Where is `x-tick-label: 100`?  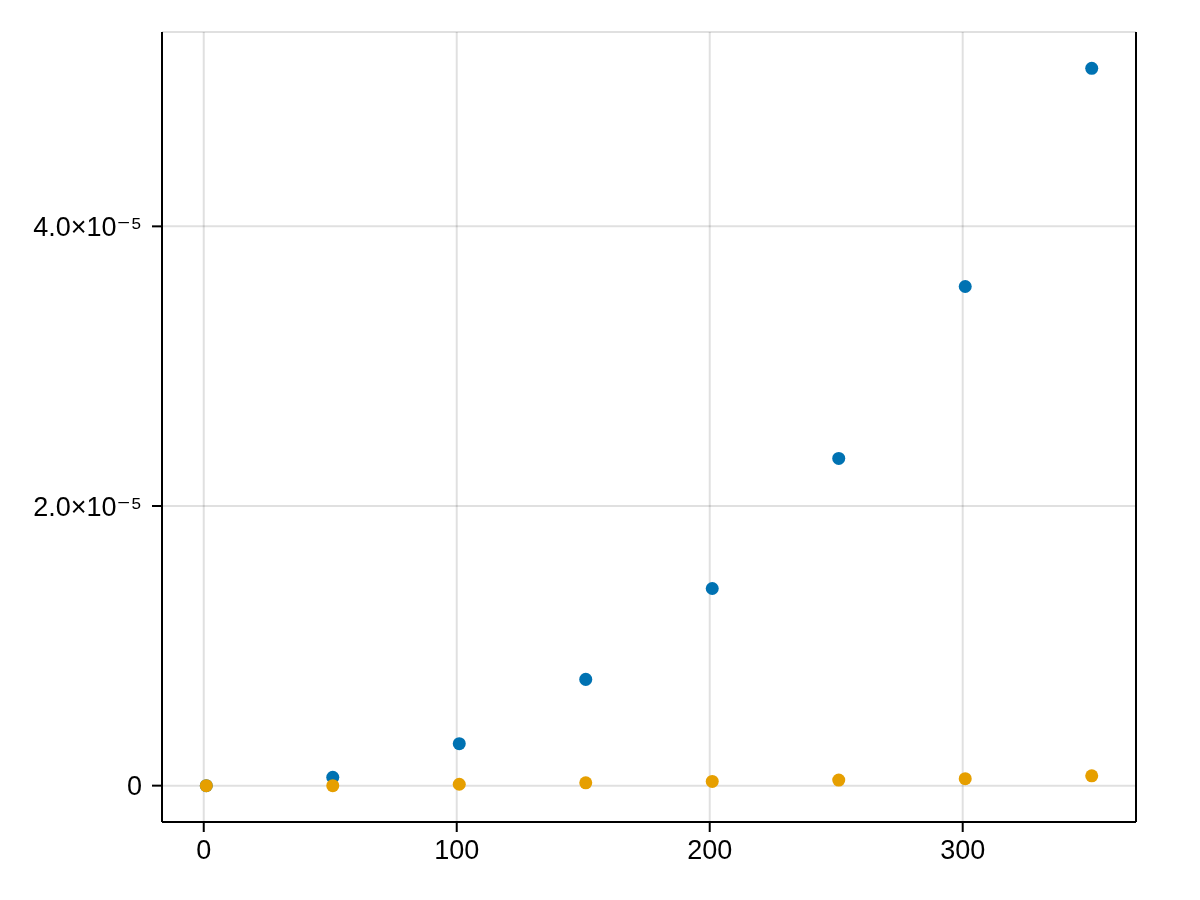 x-tick-label: 100 is located at coordinates (457, 850).